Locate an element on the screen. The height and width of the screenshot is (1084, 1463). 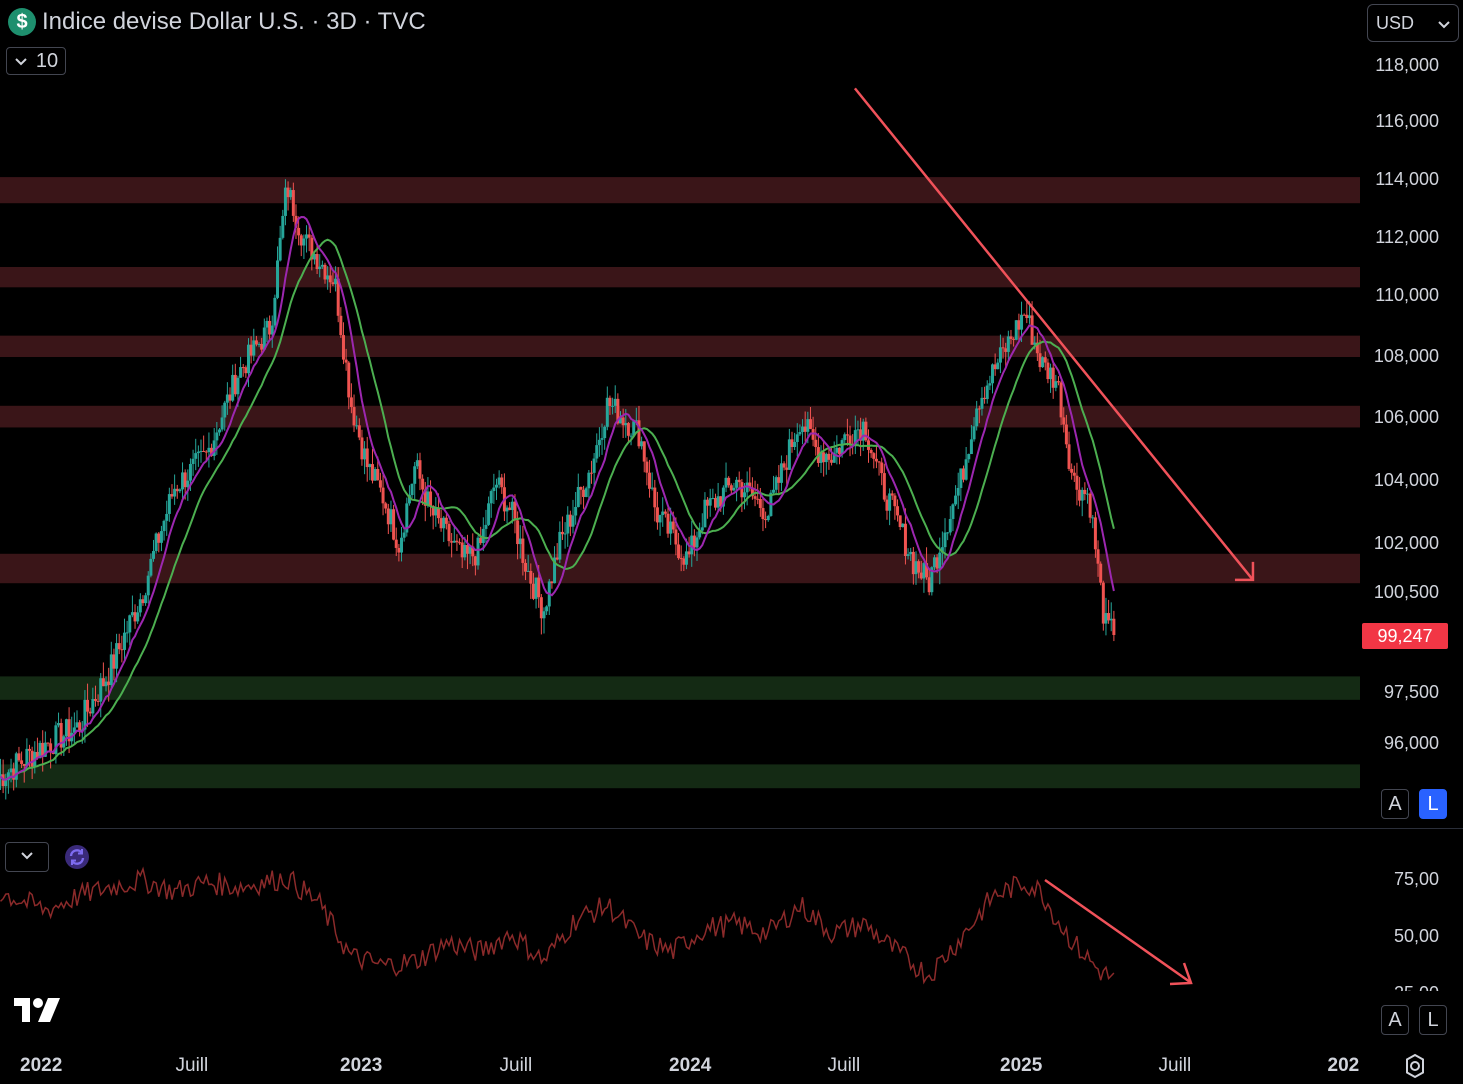
currency-select: USD is located at coordinates (1413, 23).